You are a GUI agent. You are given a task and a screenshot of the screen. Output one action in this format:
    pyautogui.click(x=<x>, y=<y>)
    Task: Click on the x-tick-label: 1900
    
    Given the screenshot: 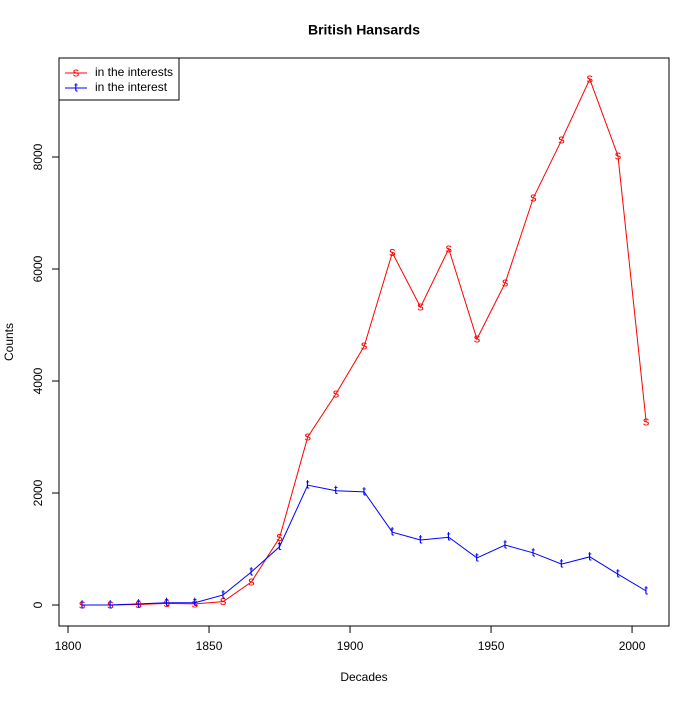 What is the action you would take?
    pyautogui.click(x=350, y=646)
    